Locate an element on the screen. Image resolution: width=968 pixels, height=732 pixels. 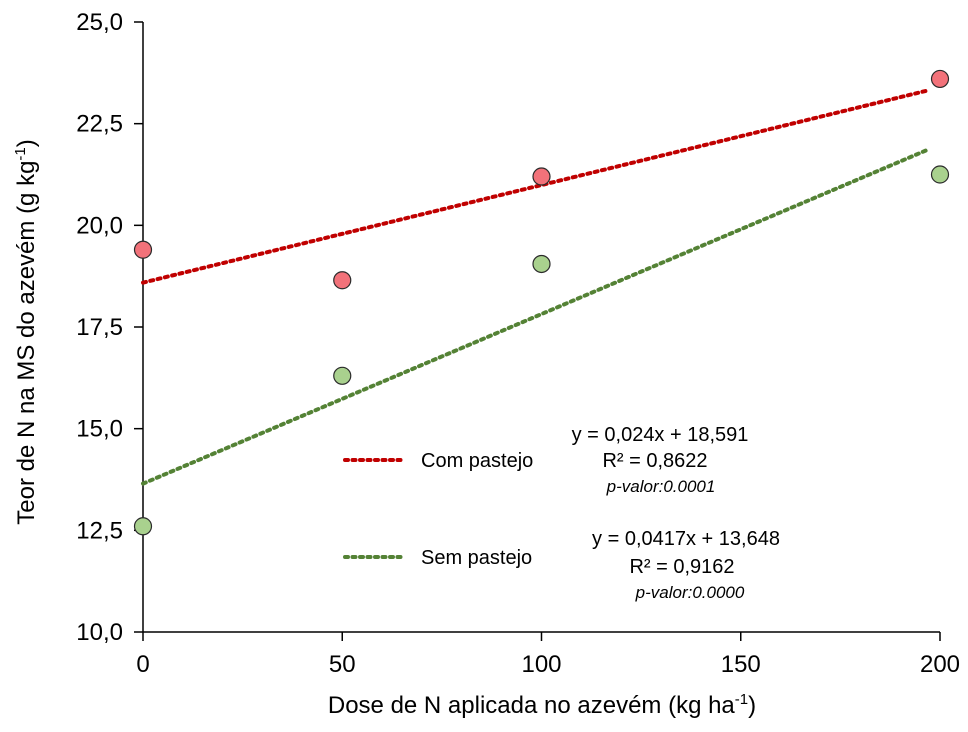
r2-sem-pastejo: R² = 0,9162 is located at coordinates (681, 567).